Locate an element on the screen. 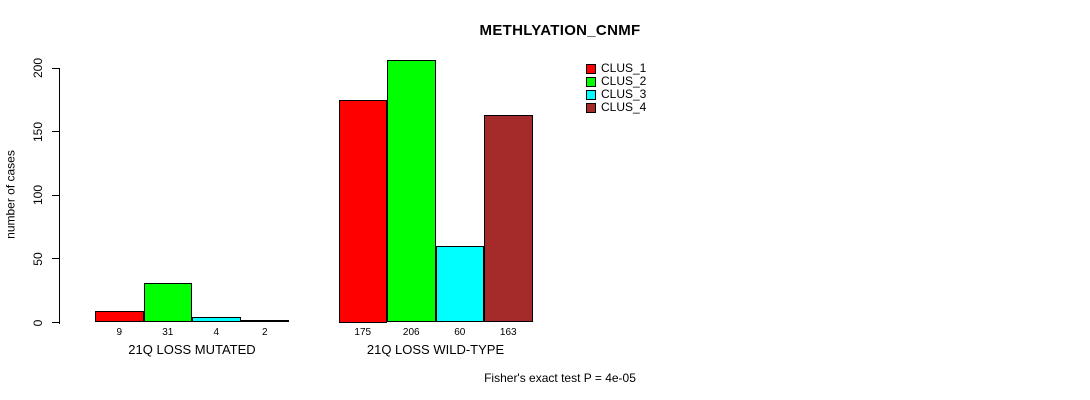 This screenshot has width=1090, height=400. legend-label: CLUS_2 is located at coordinates (624, 81).